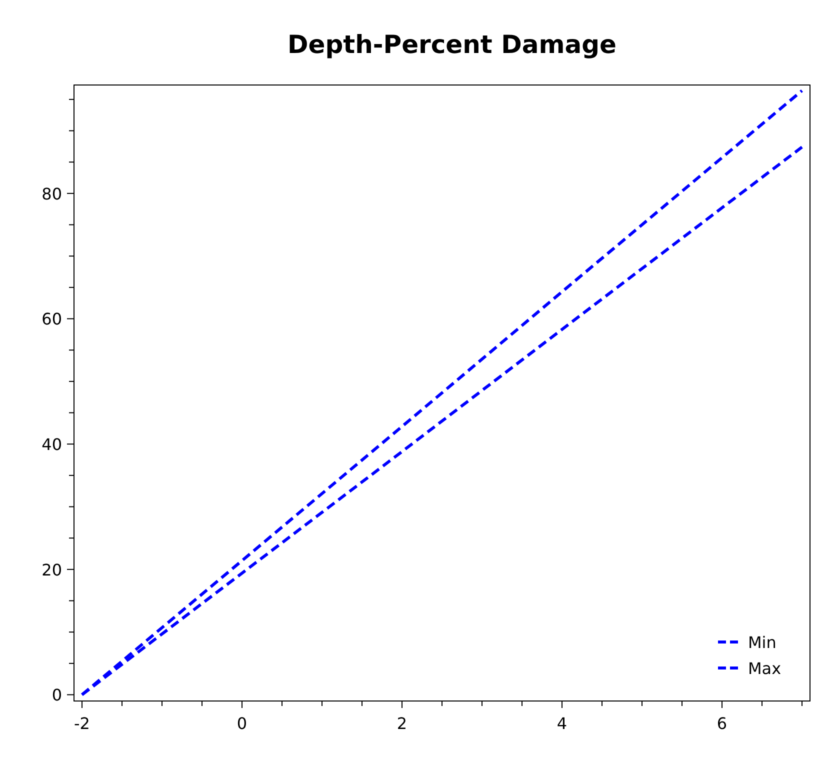 This screenshot has width=820, height=757. I want to click on y-tick-label: 20, so click(52, 570).